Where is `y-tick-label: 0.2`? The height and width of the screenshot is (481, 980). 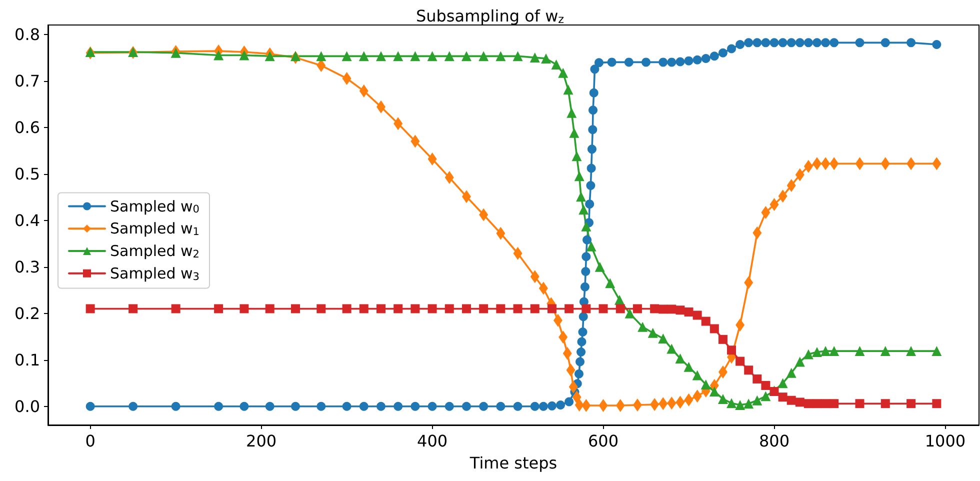 y-tick-label: 0.2 is located at coordinates (27, 313).